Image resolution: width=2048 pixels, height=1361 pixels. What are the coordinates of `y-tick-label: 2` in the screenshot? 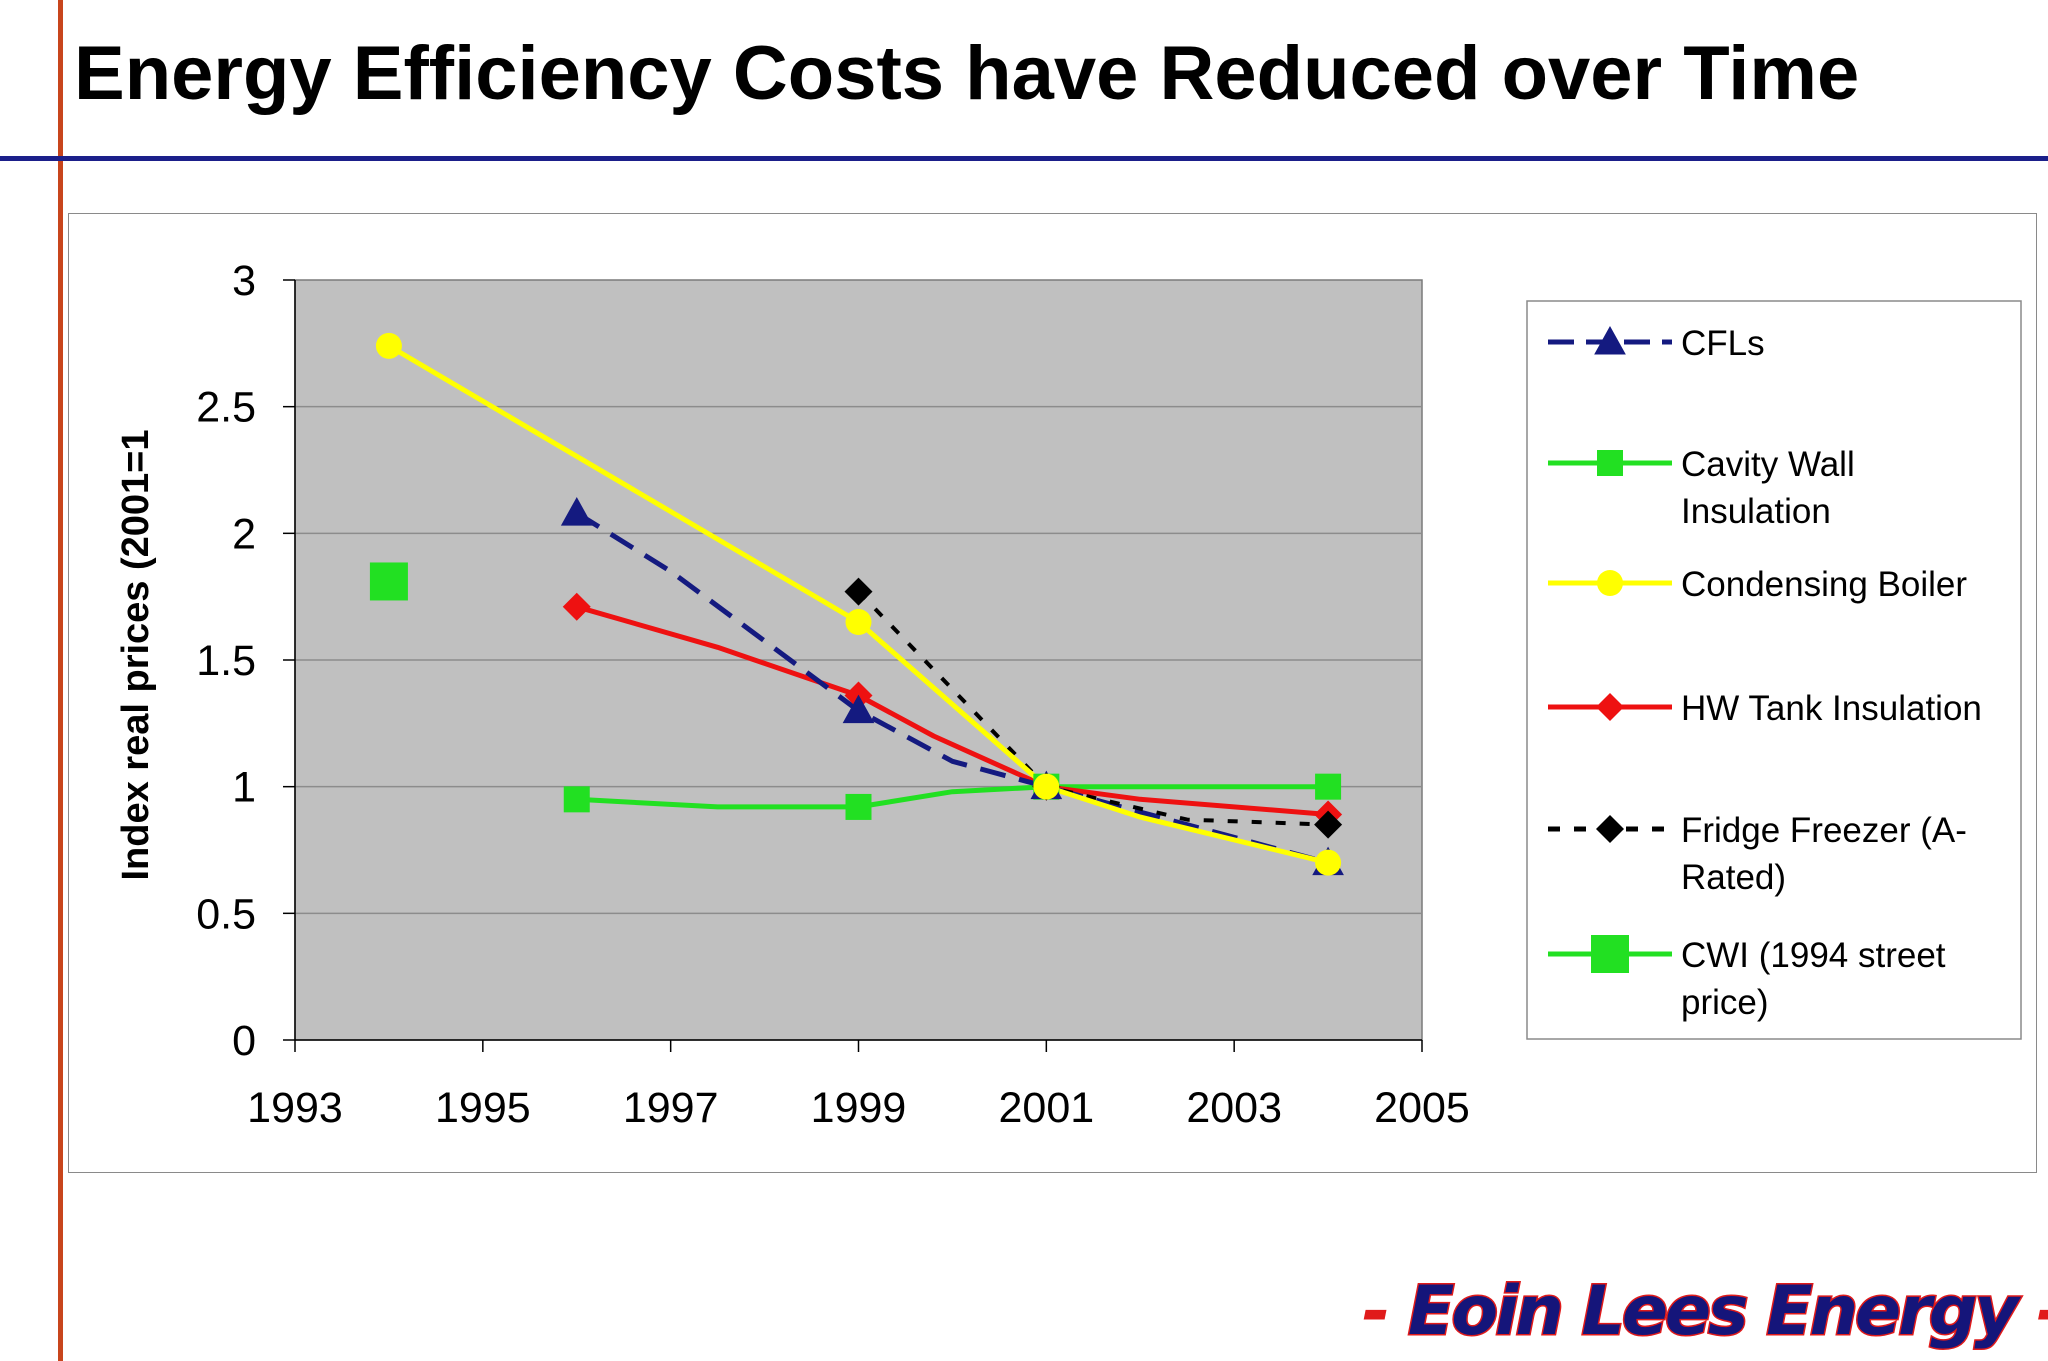 It's located at (244, 534).